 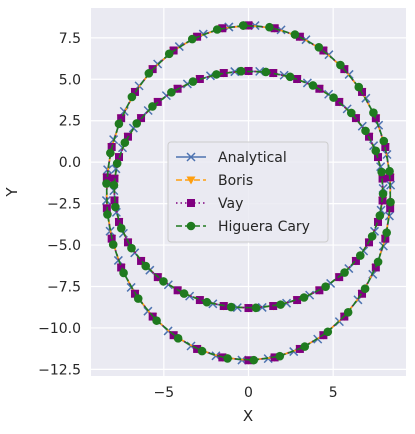 I want to click on legend-item: Higuera Cary, so click(x=243, y=227).